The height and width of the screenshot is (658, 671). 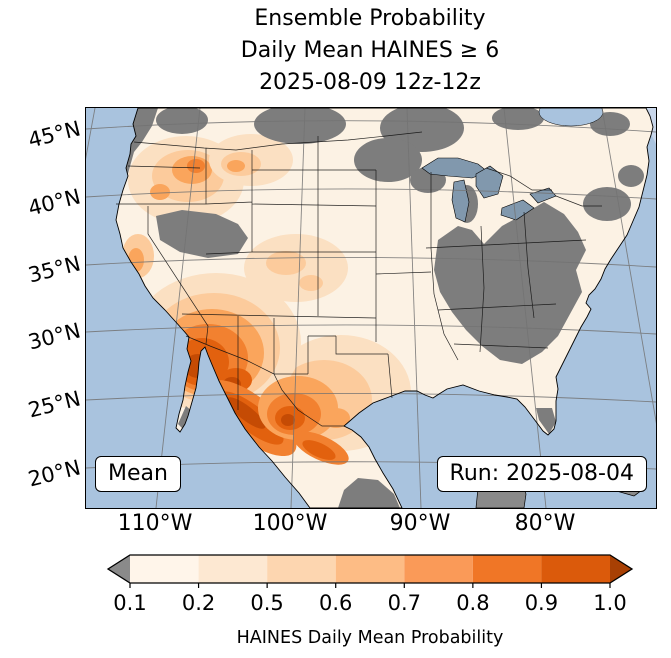 I want to click on colorbar-tick-label: 1.0, so click(x=610, y=603).